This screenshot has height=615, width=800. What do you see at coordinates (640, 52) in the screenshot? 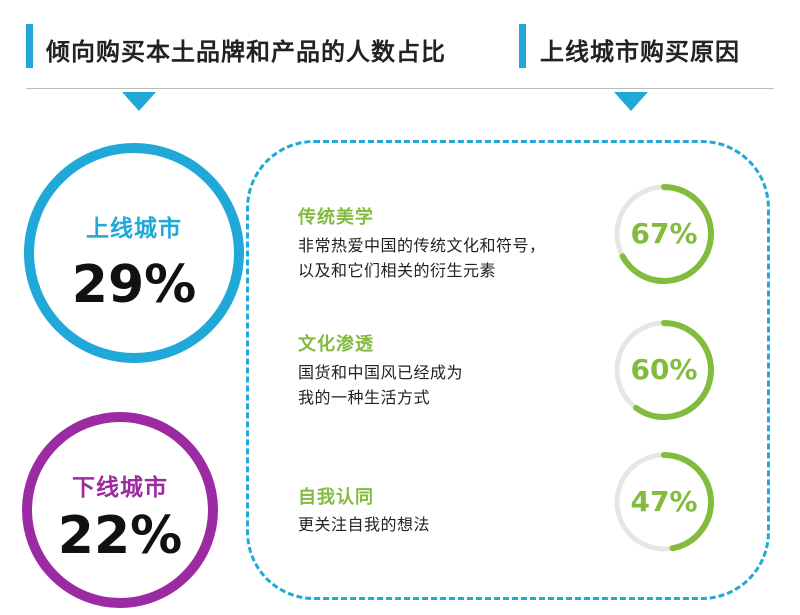
I see `header-right-title: 上线城市购买原因` at bounding box center [640, 52].